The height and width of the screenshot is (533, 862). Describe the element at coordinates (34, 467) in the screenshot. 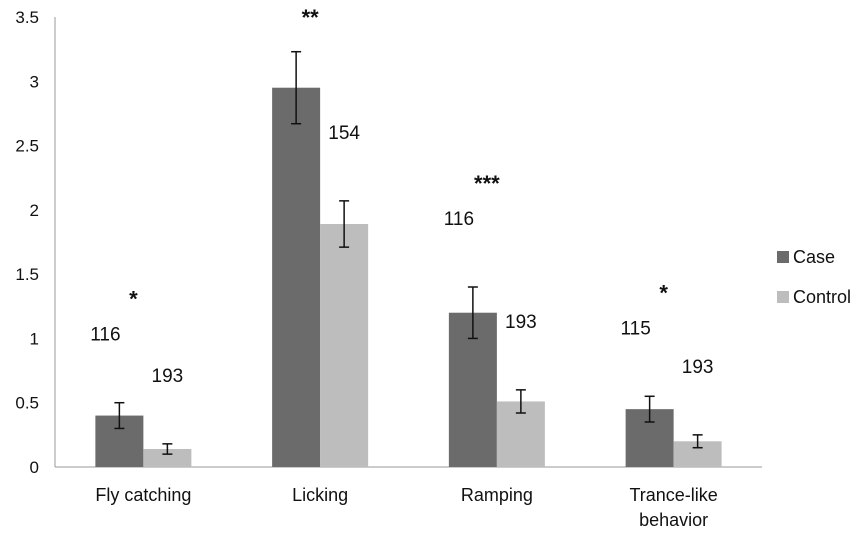

I see `y-tick-label: 0` at that location.